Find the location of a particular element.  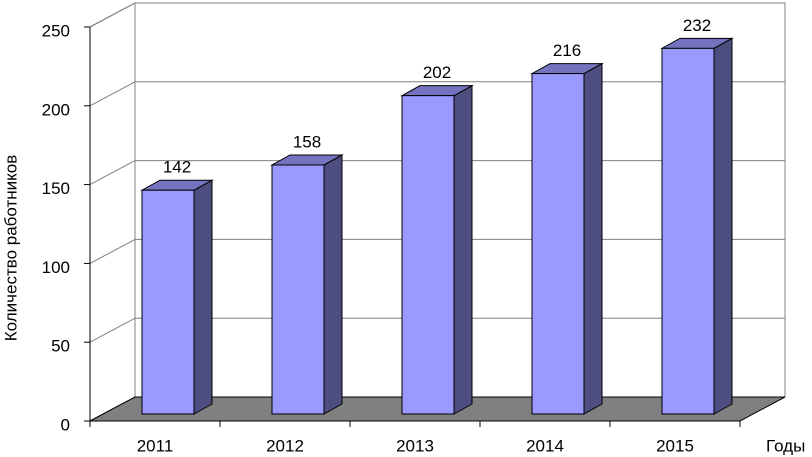

y-tick-label: 150 is located at coordinates (56, 188).